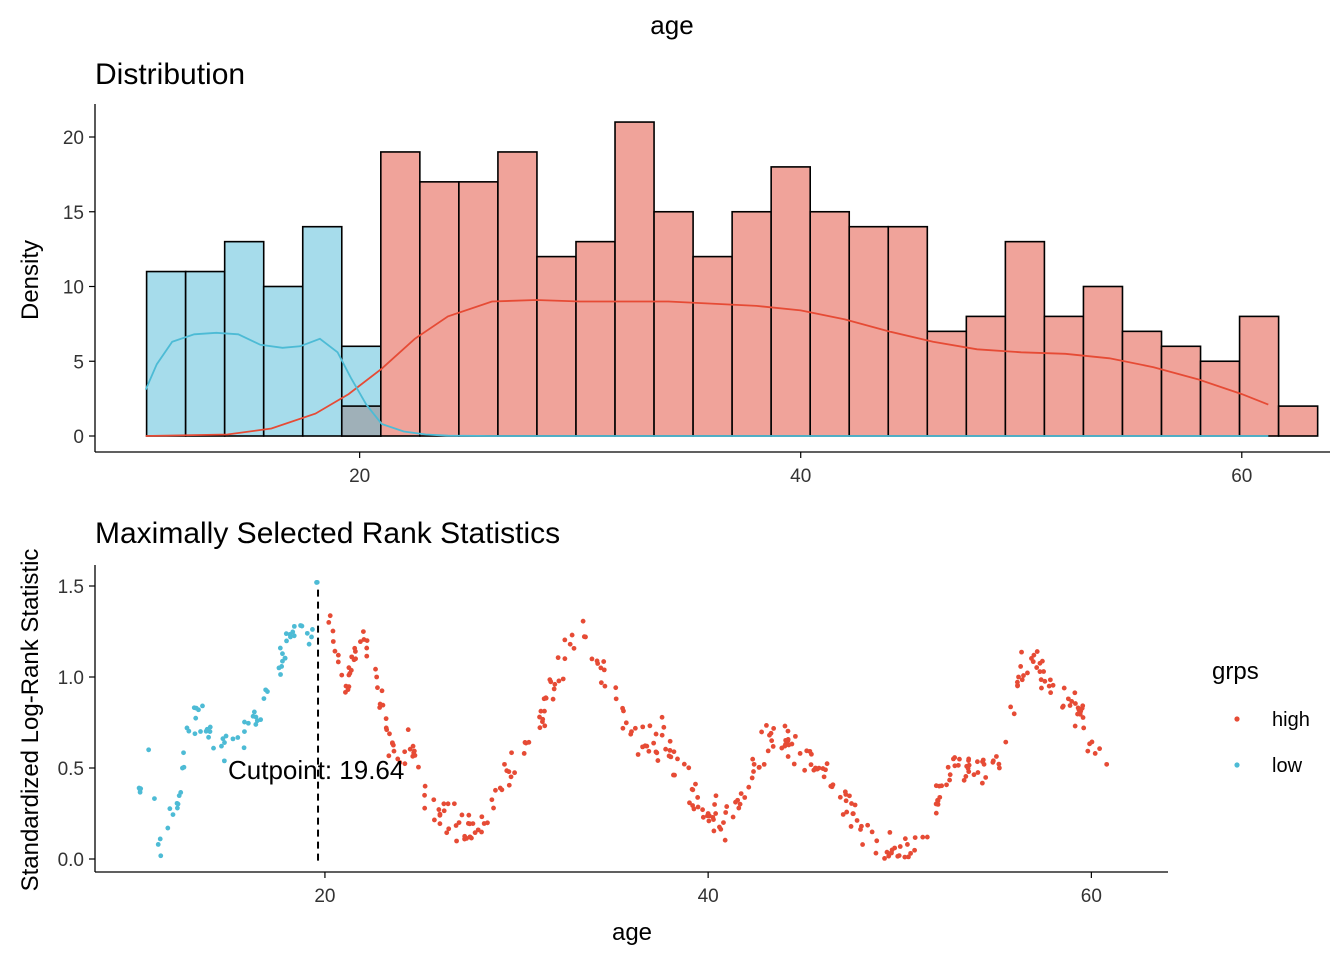  What do you see at coordinates (170, 74) in the screenshot?
I see `distribution-title: Distribution` at bounding box center [170, 74].